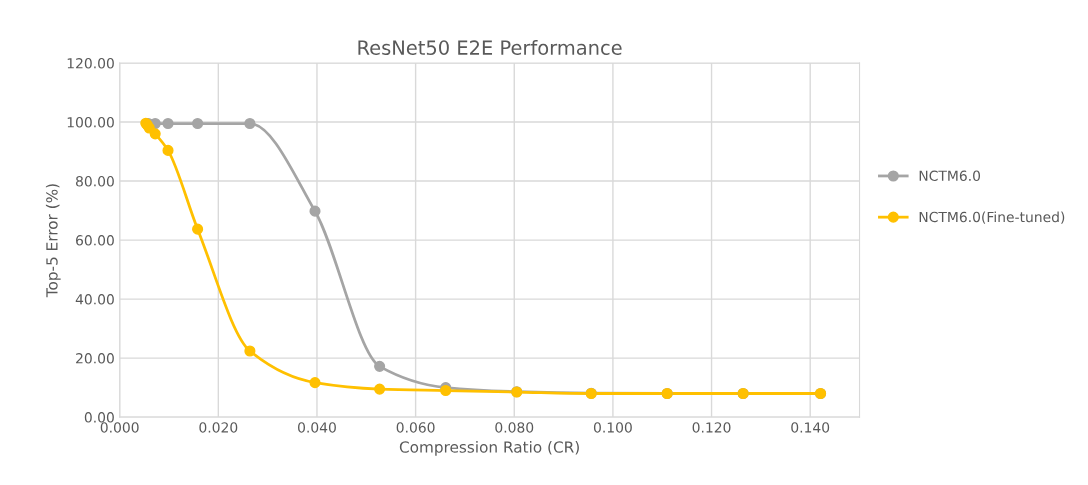 Image resolution: width=1088 pixels, height=485 pixels. Describe the element at coordinates (94, 299) in the screenshot. I see `y-tick-label: 40.00` at that location.